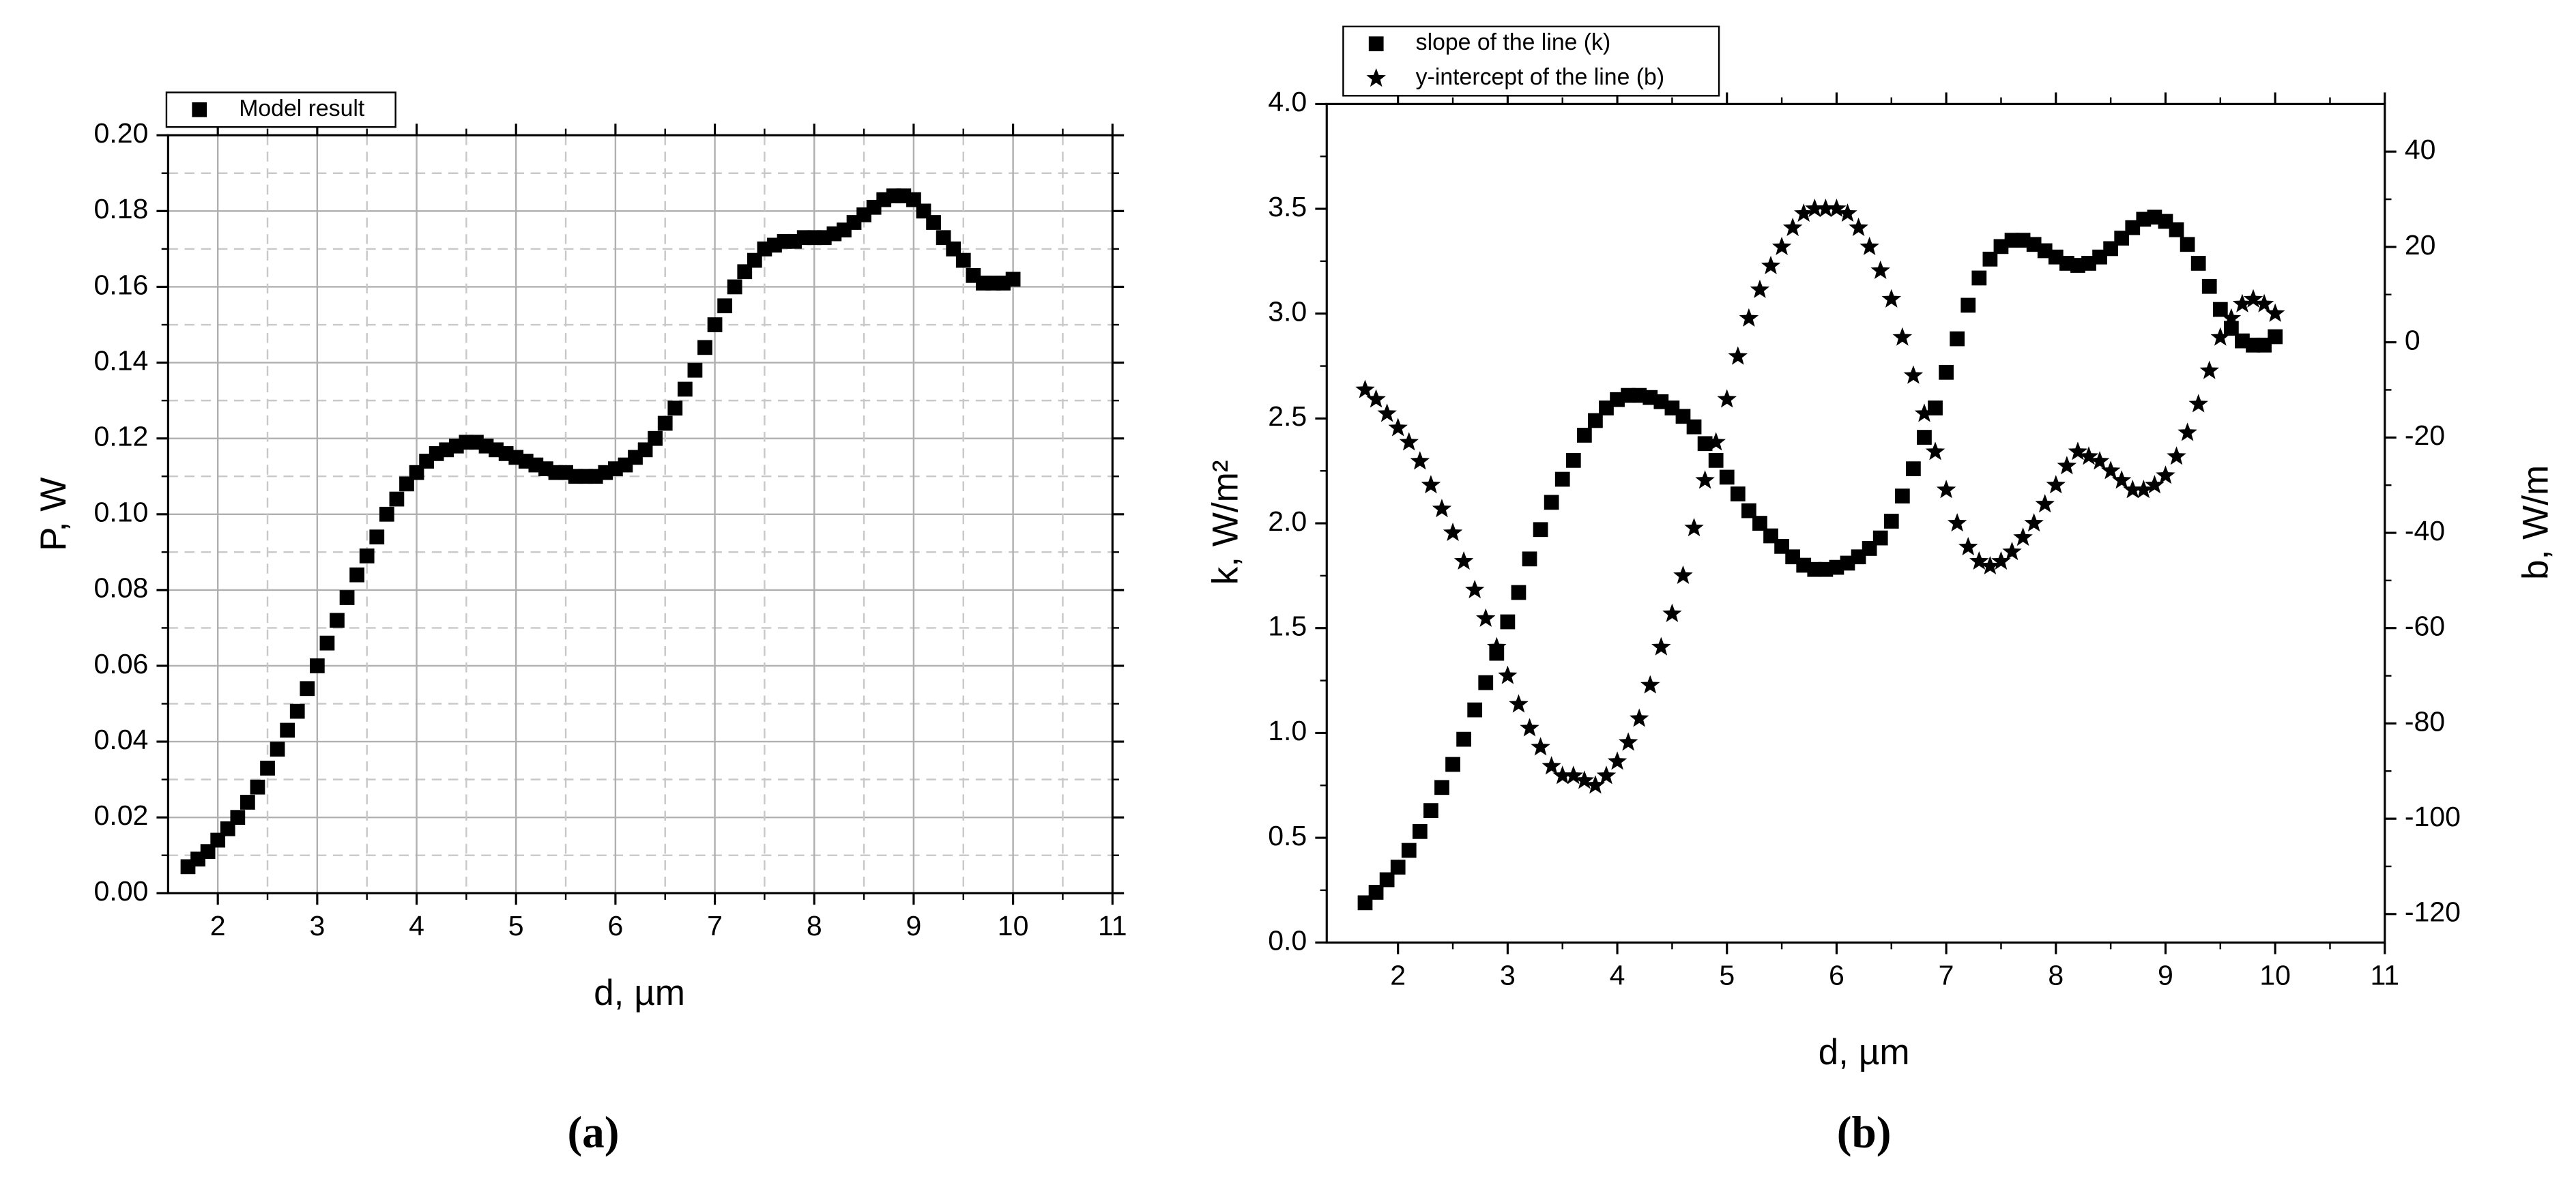  I want to click on x-tick-label: 9, so click(2165, 975).